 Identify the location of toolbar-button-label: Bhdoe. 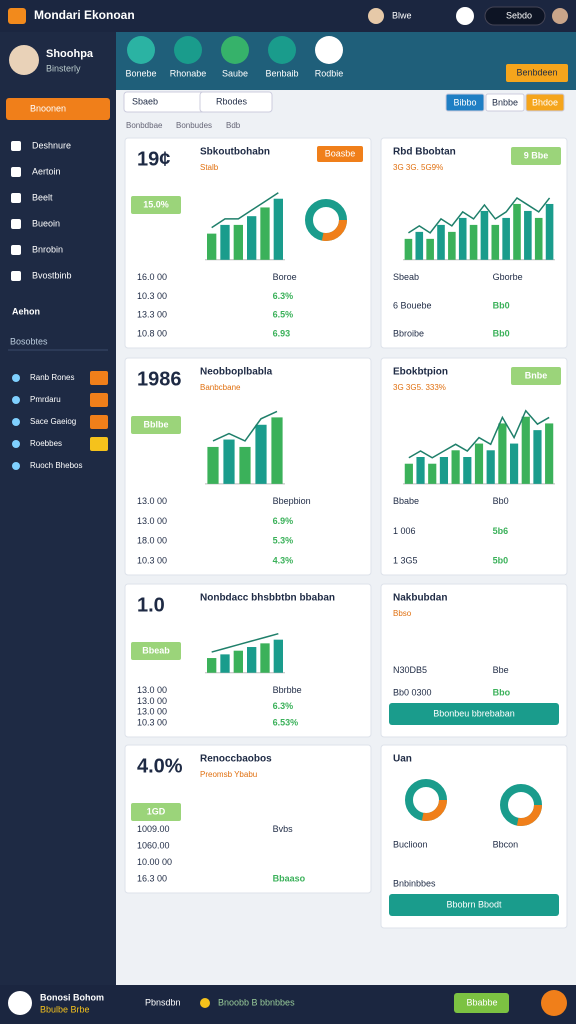
(545, 102).